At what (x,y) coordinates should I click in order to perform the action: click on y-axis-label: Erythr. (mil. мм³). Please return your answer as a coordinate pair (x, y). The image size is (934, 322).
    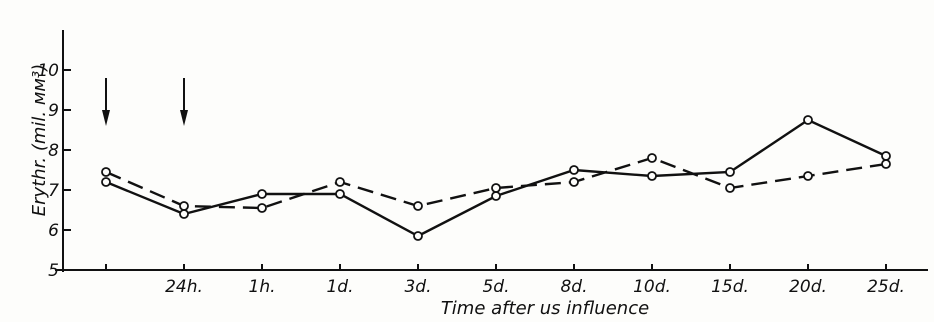
    Looking at the image, I should click on (39, 140).